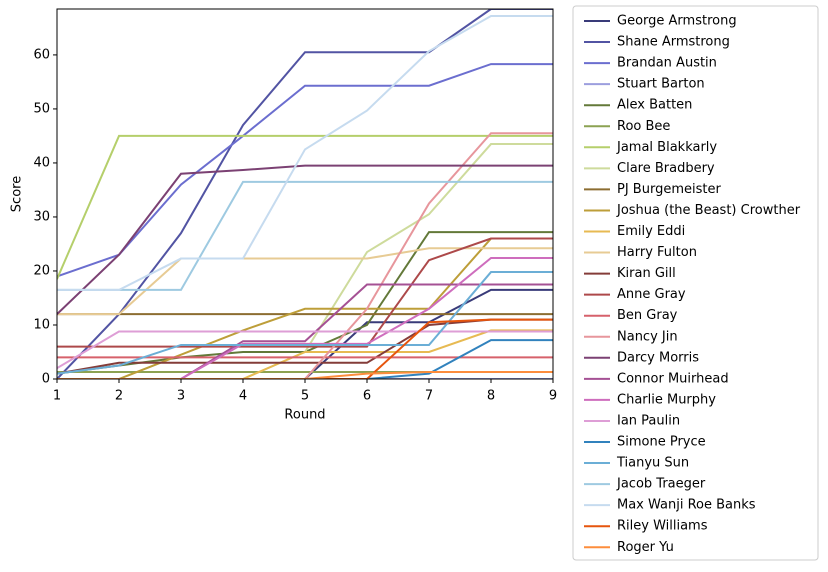 Image resolution: width=828 pixels, height=572 pixels. What do you see at coordinates (647, 315) in the screenshot?
I see `legend-label: Ben Gray` at bounding box center [647, 315].